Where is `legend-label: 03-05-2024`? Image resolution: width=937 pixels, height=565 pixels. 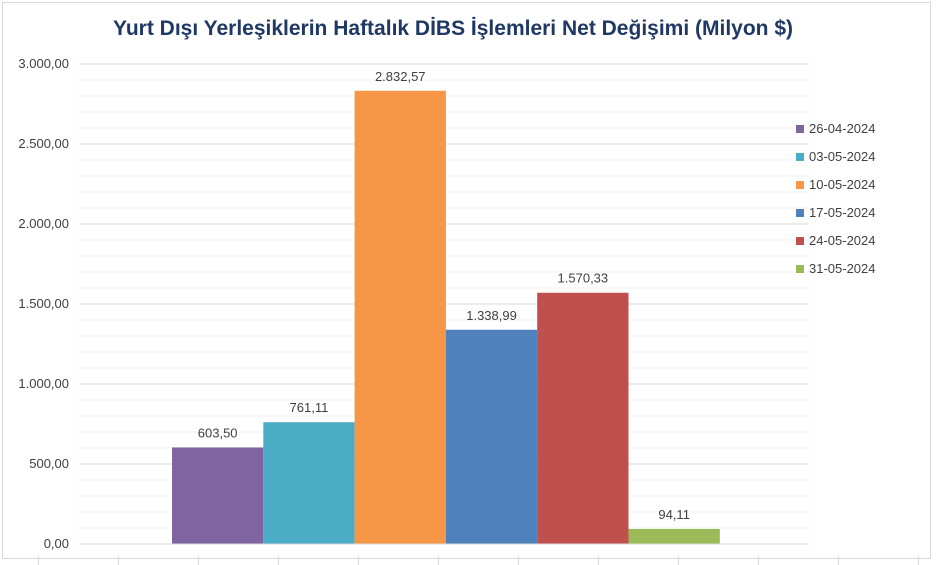
legend-label: 03-05-2024 is located at coordinates (842, 156).